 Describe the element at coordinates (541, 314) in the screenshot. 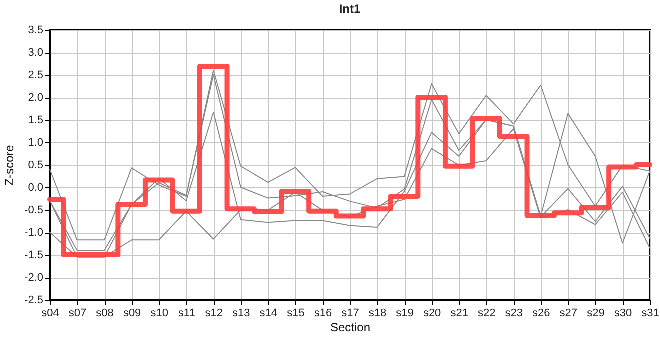

I see `x-tick-label: s26` at that location.